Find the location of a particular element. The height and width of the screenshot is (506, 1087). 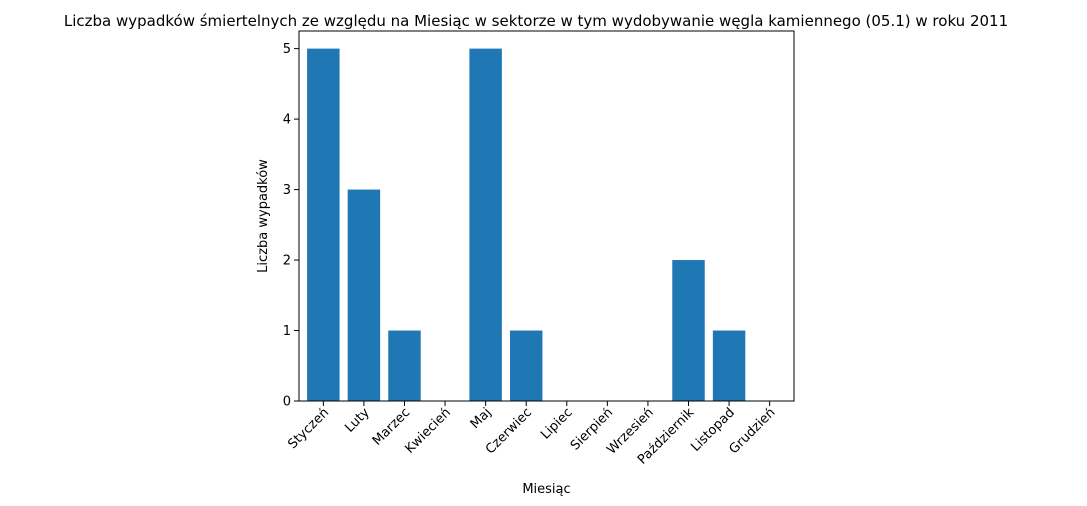

x-tick-label: Styczeń is located at coordinates (308, 428).